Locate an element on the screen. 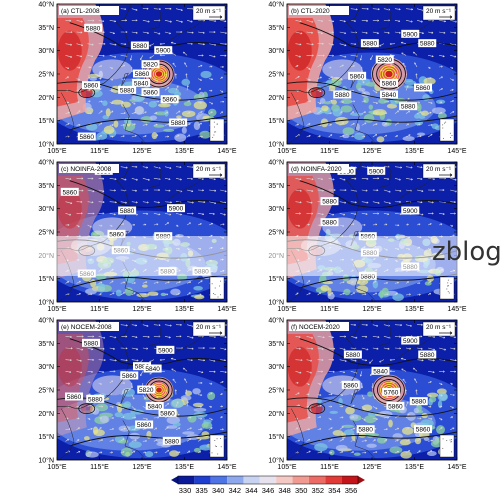 The height and width of the screenshot is (500, 500). panel-title-text: (d) NOINFA-2020 is located at coordinates (316, 169).